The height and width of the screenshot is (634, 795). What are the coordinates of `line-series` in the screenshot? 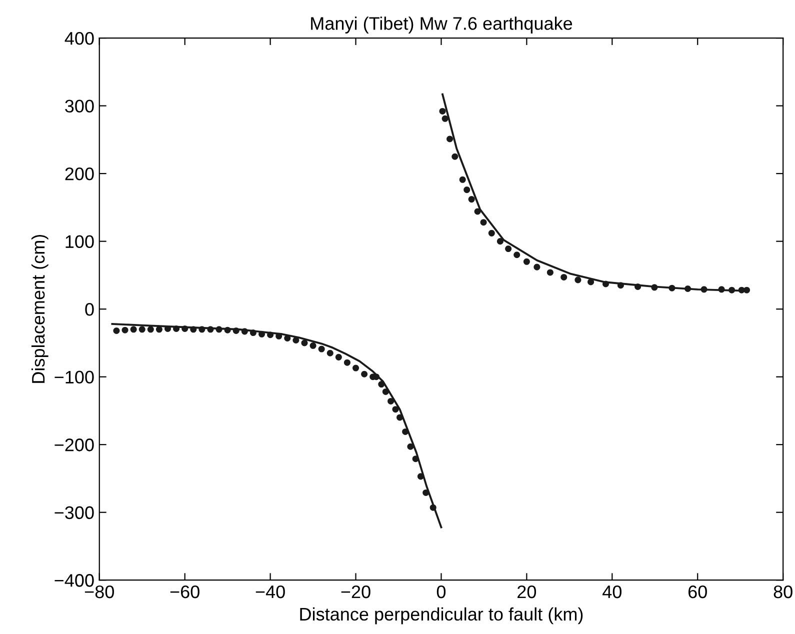 It's located at (276, 425).